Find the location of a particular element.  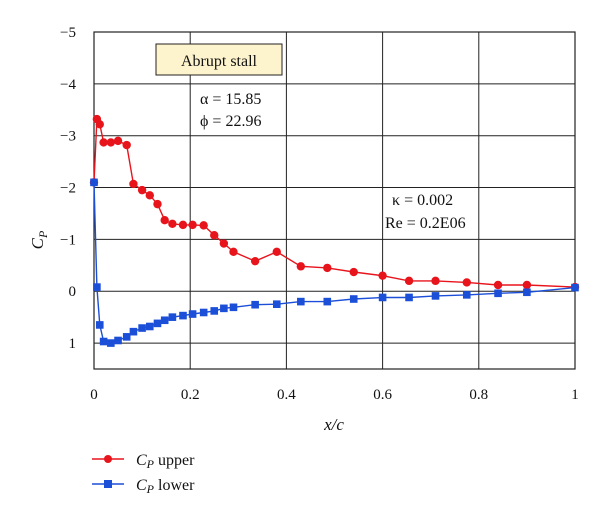

y-tick-label: −5 is located at coordinates (68, 33).